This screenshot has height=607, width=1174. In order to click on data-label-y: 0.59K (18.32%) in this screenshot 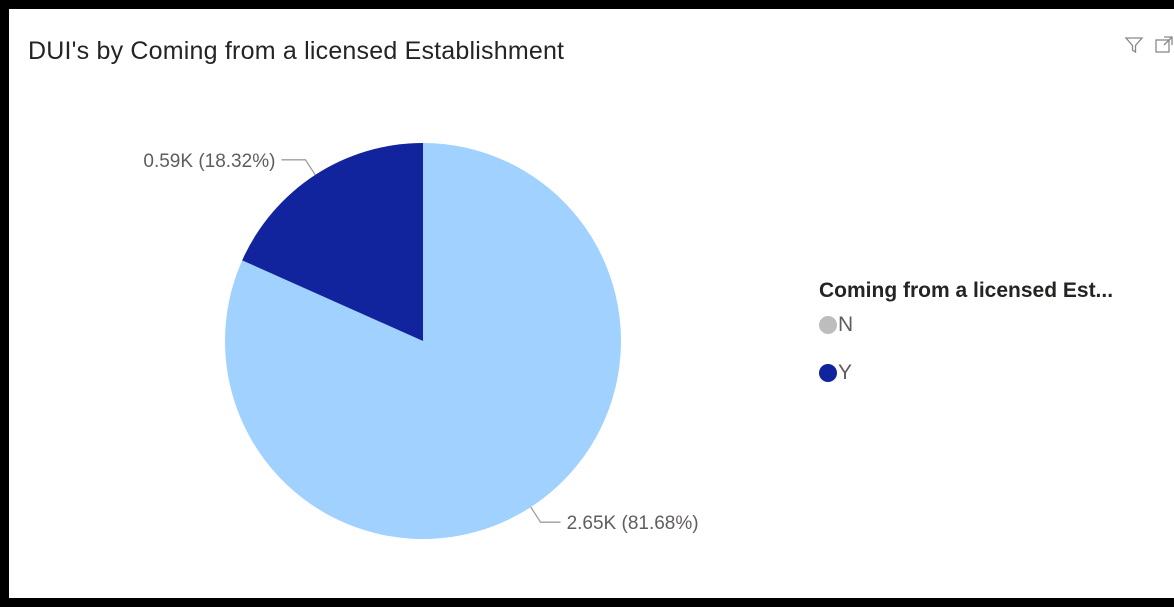, I will do `click(209, 161)`.